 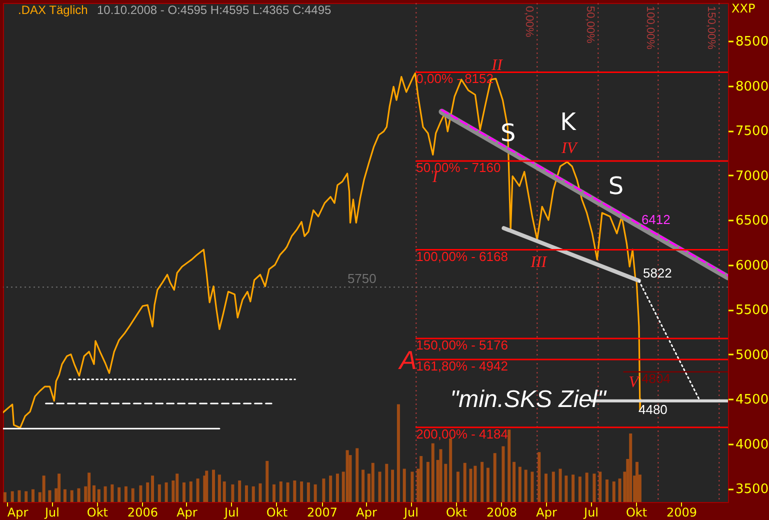 I want to click on y-tick-label: 7000, so click(x=752, y=176).